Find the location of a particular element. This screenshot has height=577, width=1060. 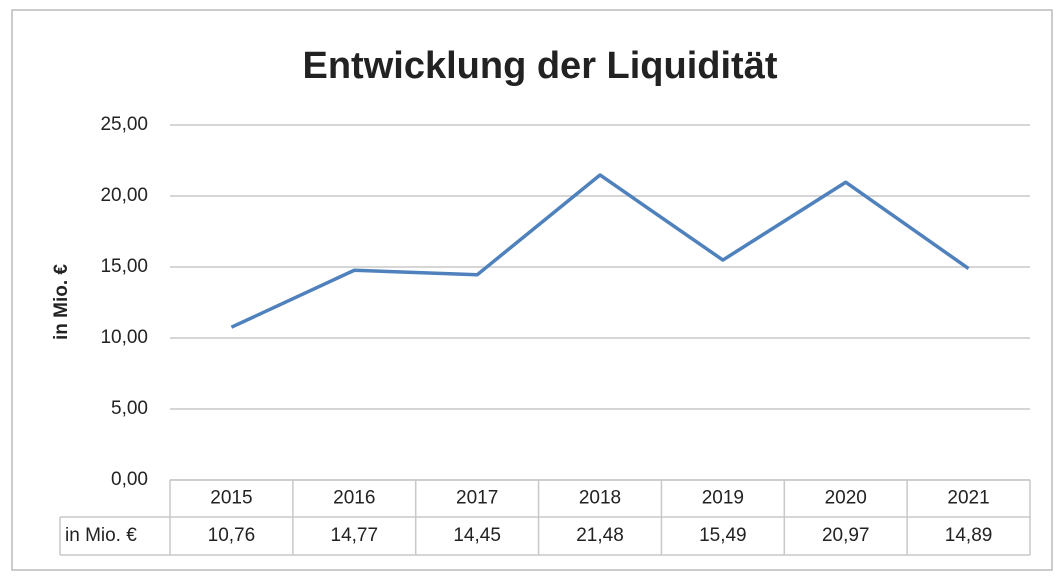

y-tick-label: 10,00 is located at coordinates (124, 337).